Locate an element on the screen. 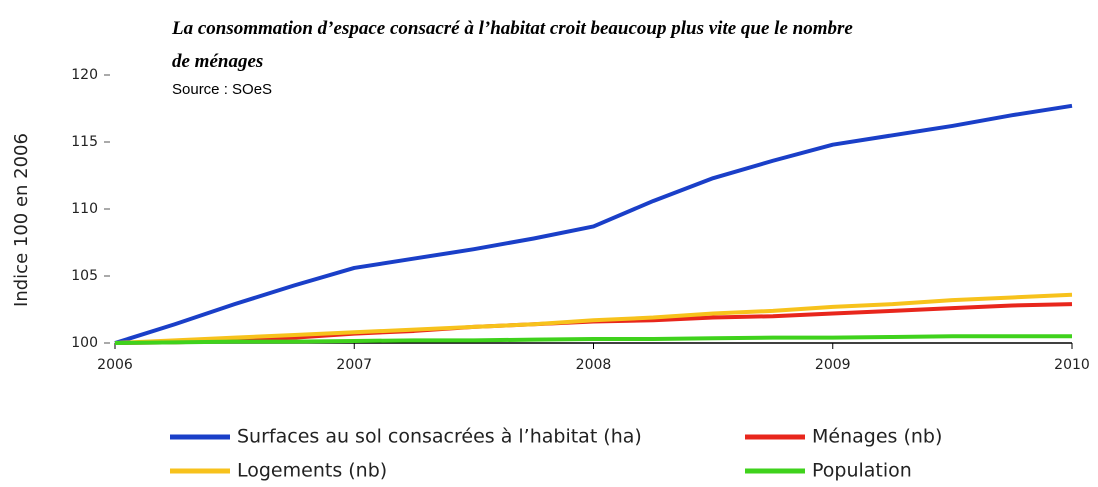  y-tick-label: 105 is located at coordinates (84, 276).